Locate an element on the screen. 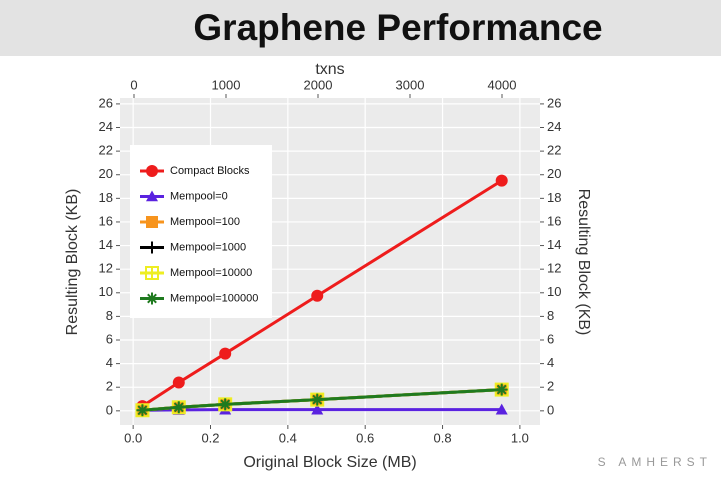  legend-label: Mempool=10000 is located at coordinates (211, 273).